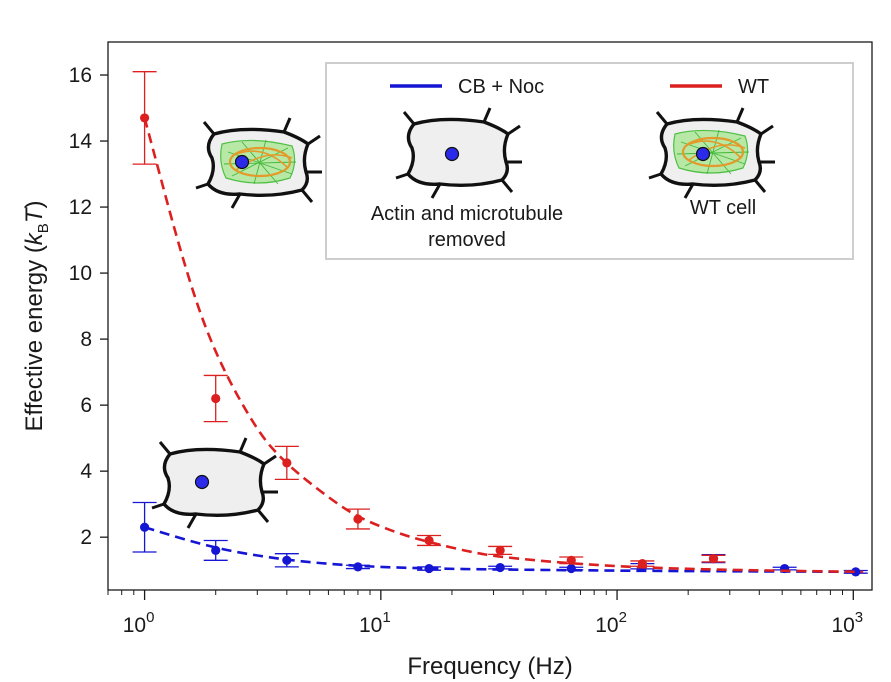 This screenshot has width=891, height=682. I want to click on y-axis-title-t: T, so click(34, 214).